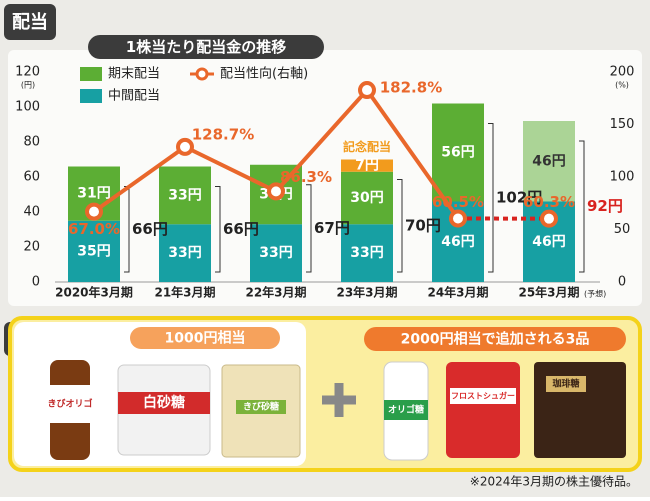 The width and height of the screenshot is (650, 501). I want to click on x-tick-label: 22年3月期, so click(275, 292).